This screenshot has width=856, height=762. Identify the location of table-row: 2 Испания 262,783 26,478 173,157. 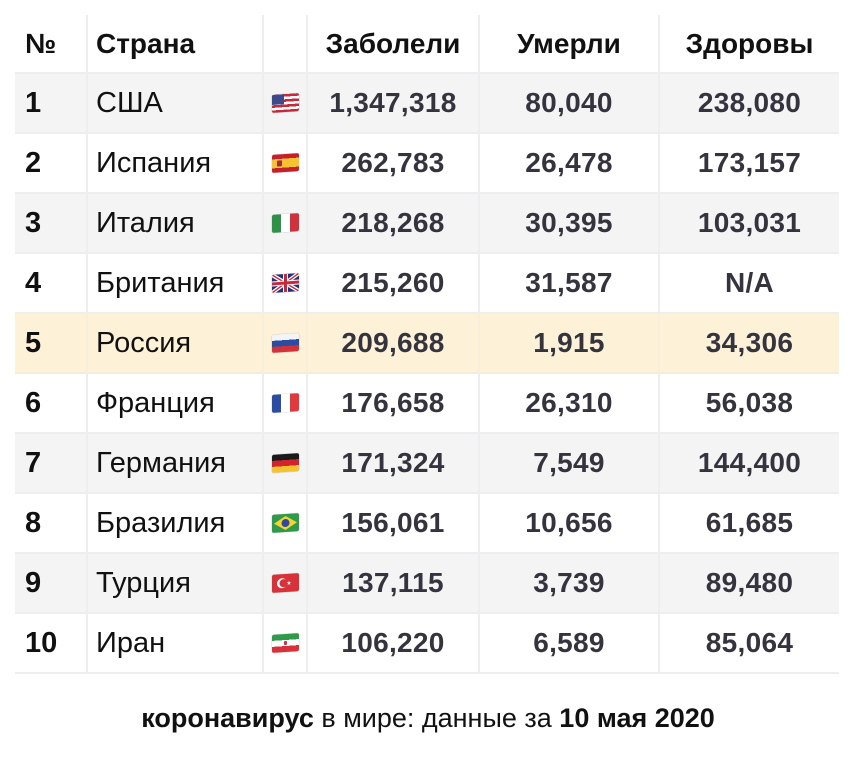
(427, 164).